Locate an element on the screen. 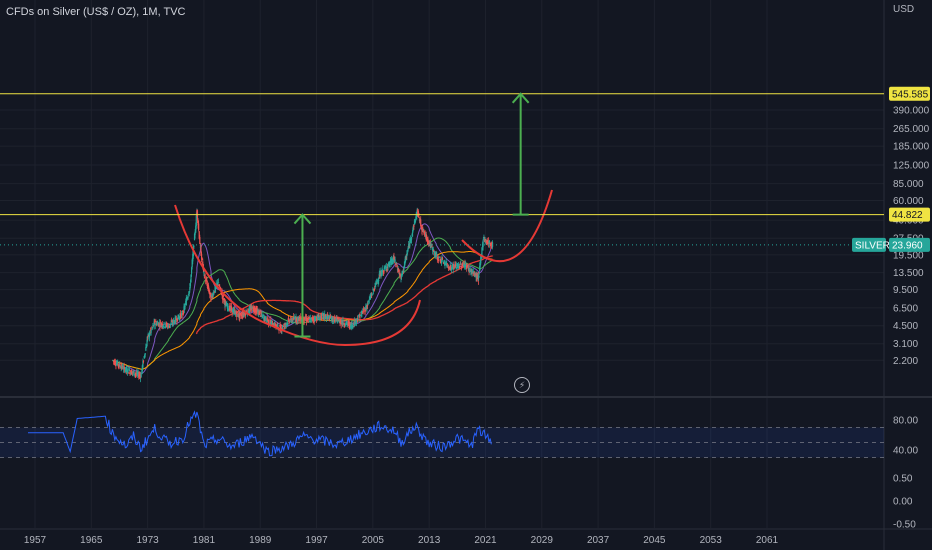 Image resolution: width=932 pixels, height=550 pixels. price-tick-label: 9.500 is located at coordinates (905, 290).